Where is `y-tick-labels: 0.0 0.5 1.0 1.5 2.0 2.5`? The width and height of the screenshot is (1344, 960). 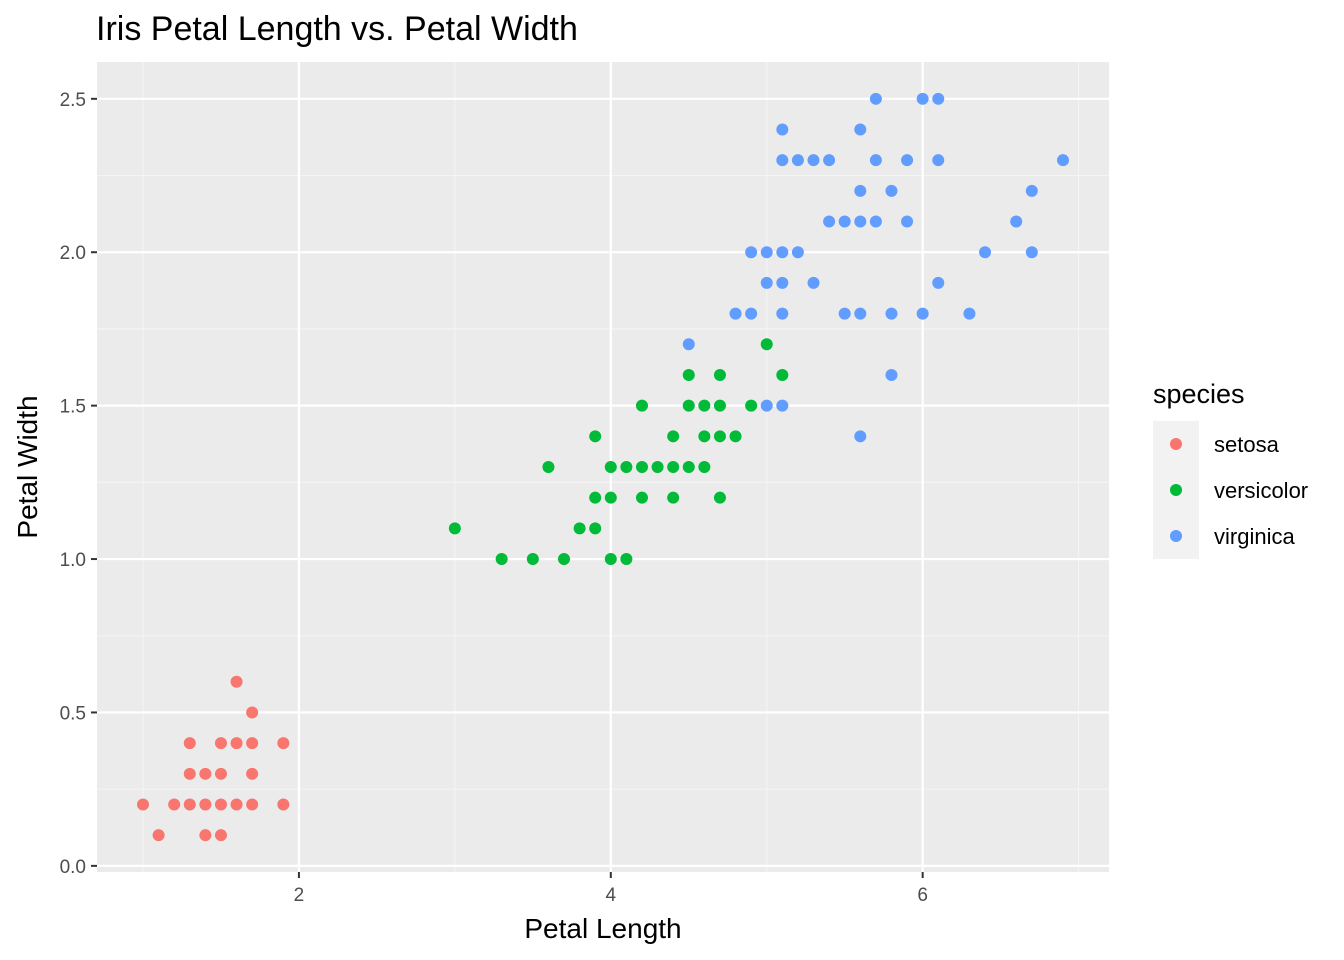 y-tick-labels: 0.0 0.5 1.0 1.5 2.0 2.5 is located at coordinates (73, 484).